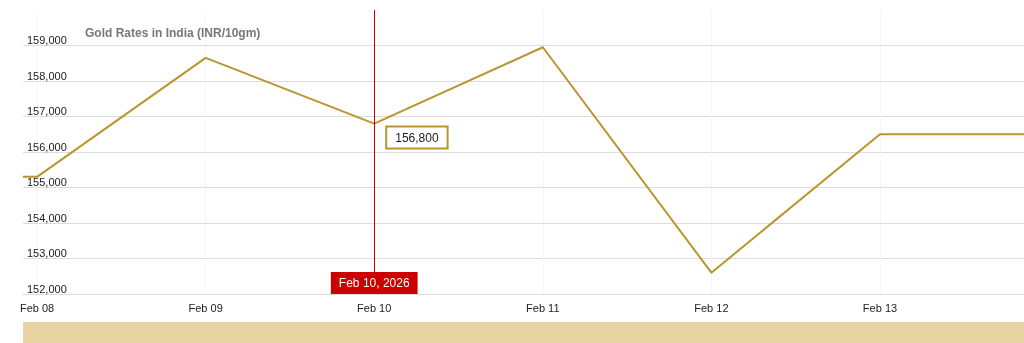 The height and width of the screenshot is (343, 1024). What do you see at coordinates (47, 182) in the screenshot?
I see `y-tick-label: 155,000` at bounding box center [47, 182].